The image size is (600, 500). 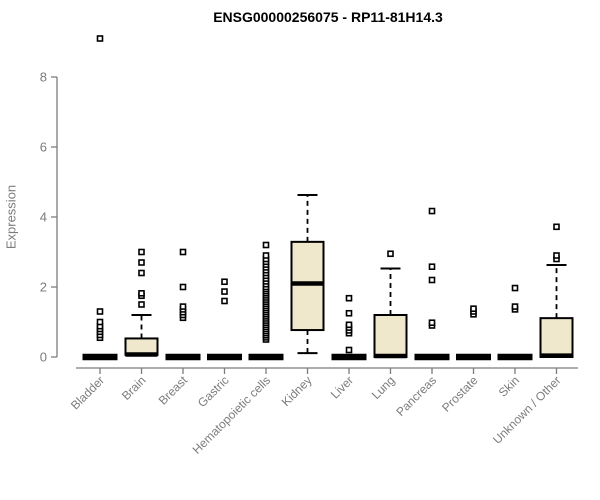 I want to click on x-tick-label: Prostate, so click(x=460, y=394).